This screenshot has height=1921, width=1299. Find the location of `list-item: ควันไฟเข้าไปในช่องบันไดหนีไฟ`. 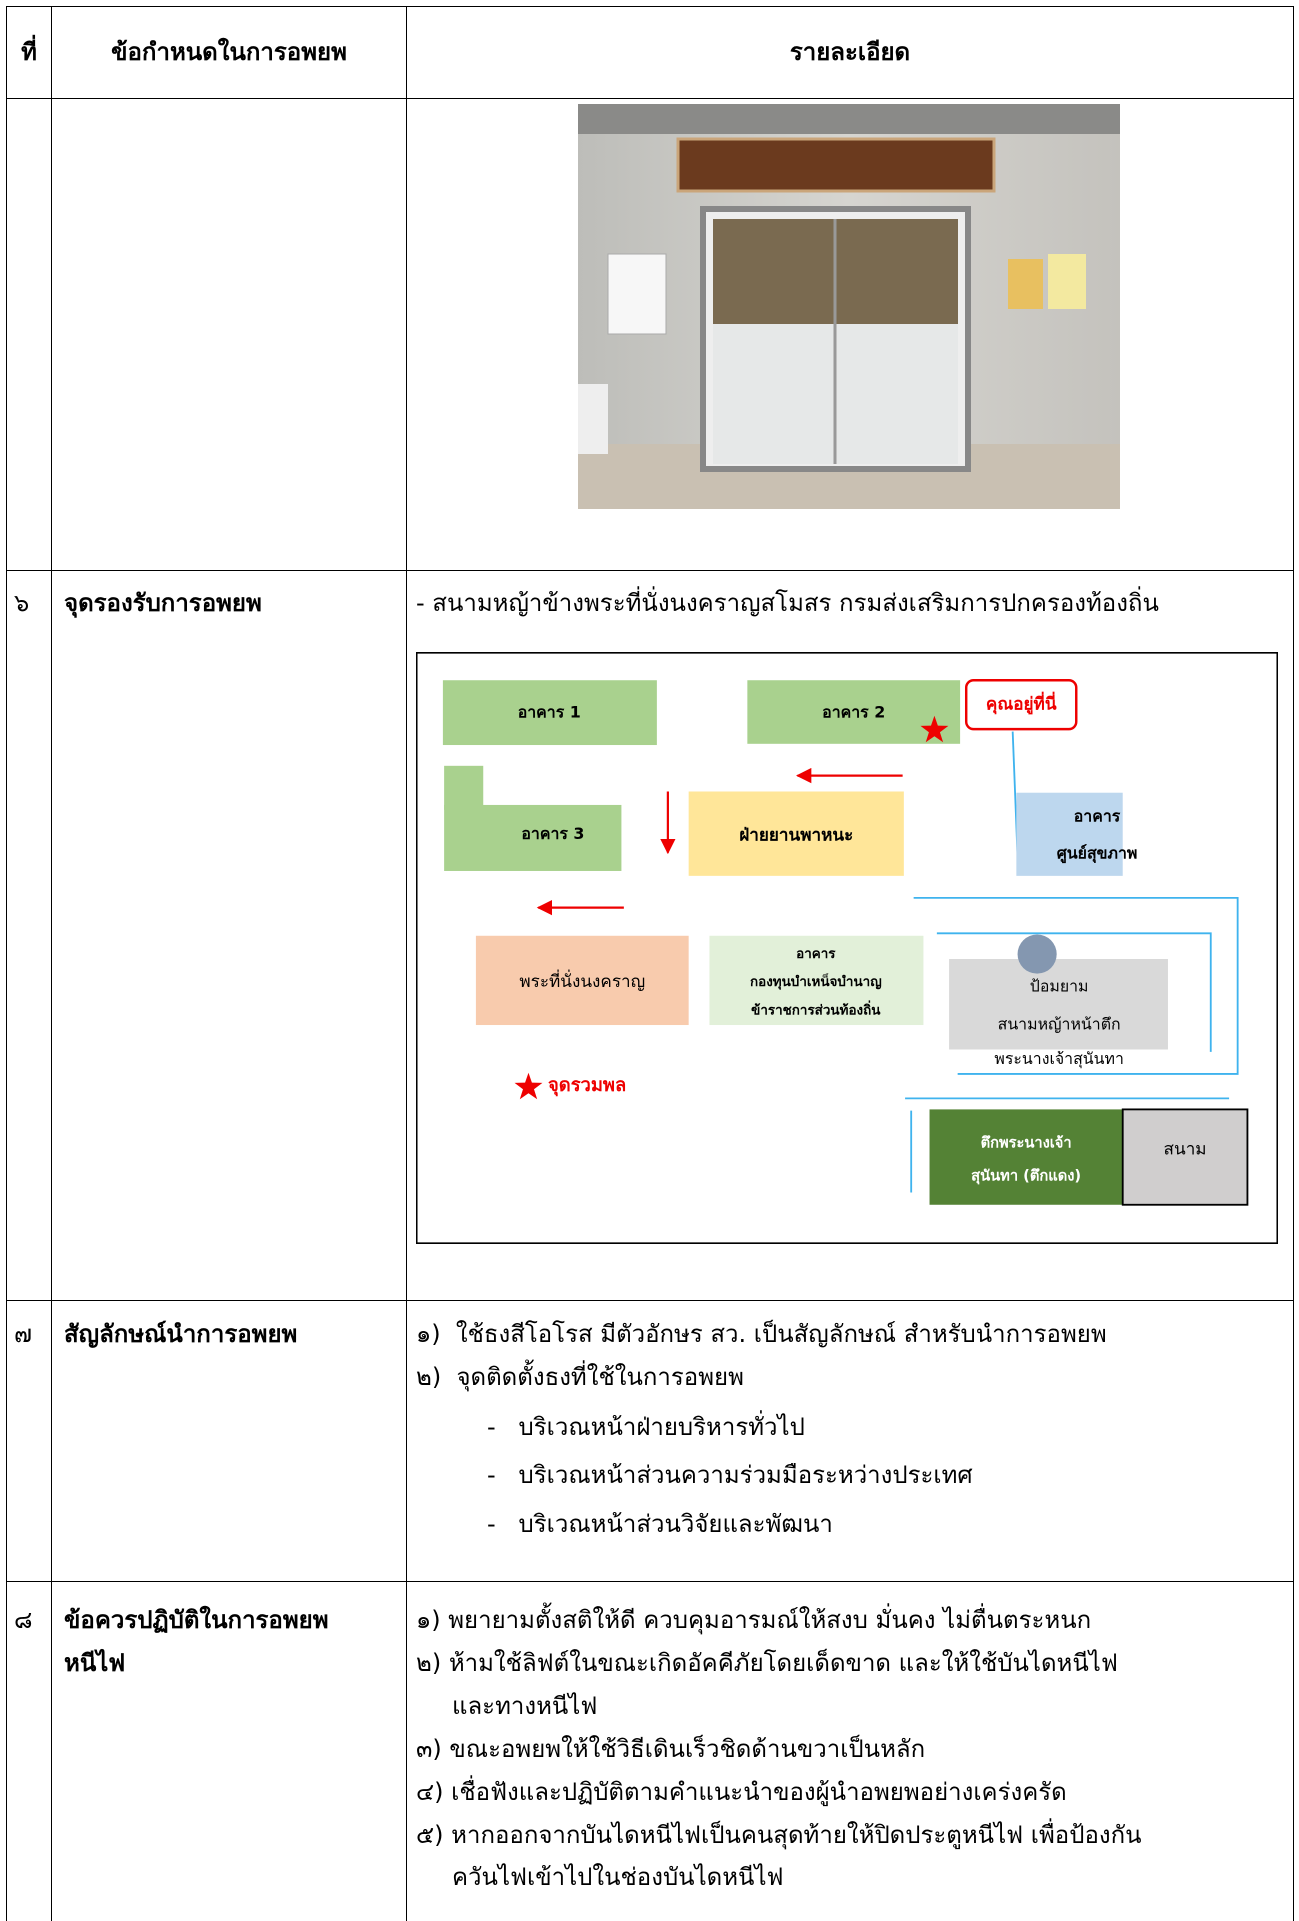

list-item: ควันไฟเข้าไปในช่องบันไดหนีไฟ is located at coordinates (618, 1877).